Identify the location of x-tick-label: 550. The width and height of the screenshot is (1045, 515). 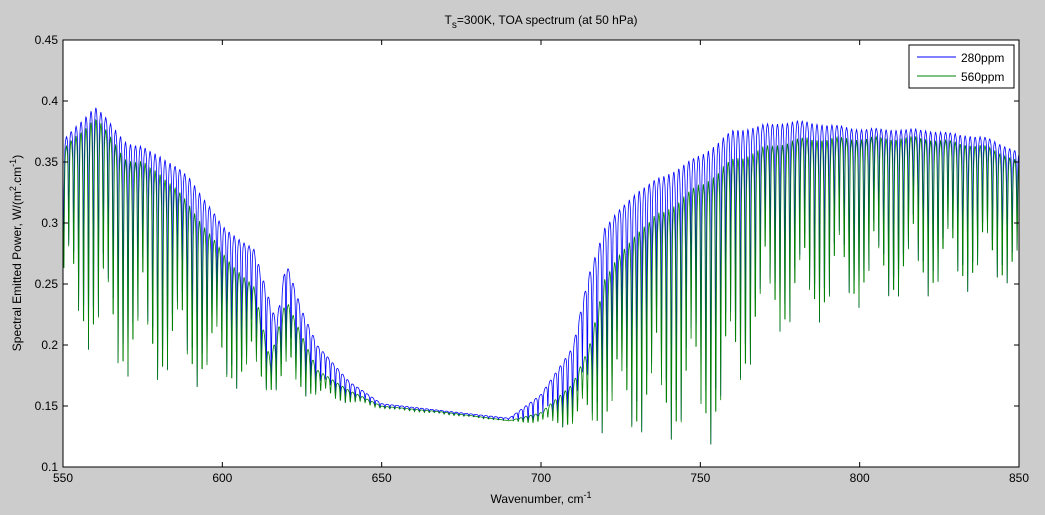
(63, 478).